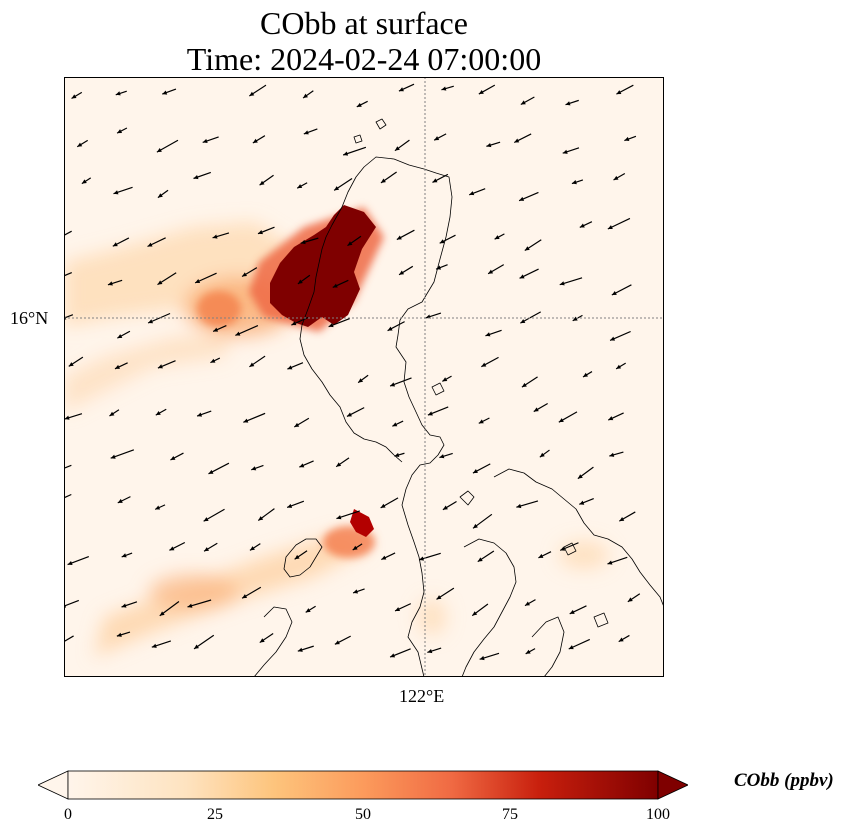 The image size is (854, 836). I want to click on colorbar-gradient, so click(363, 785).